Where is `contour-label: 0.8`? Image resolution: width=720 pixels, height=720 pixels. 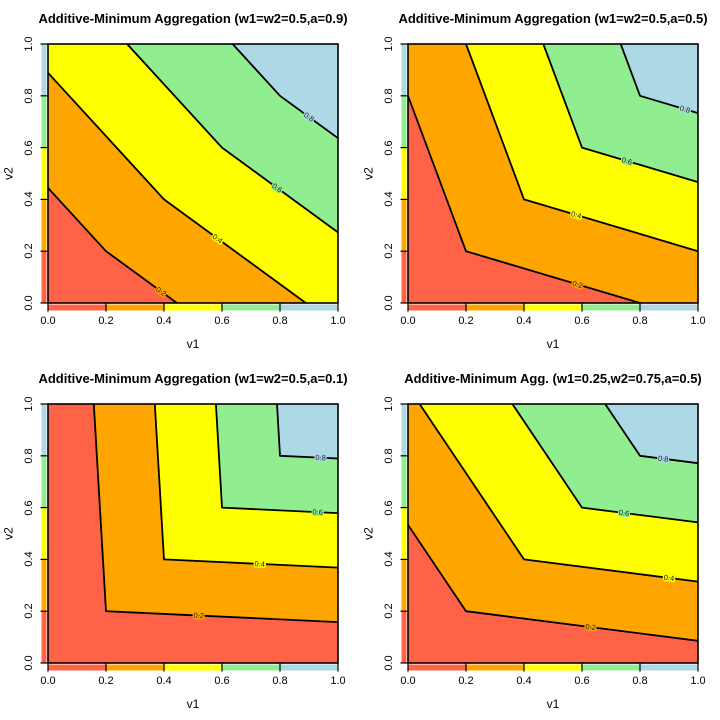 contour-label: 0.8 is located at coordinates (662, 459).